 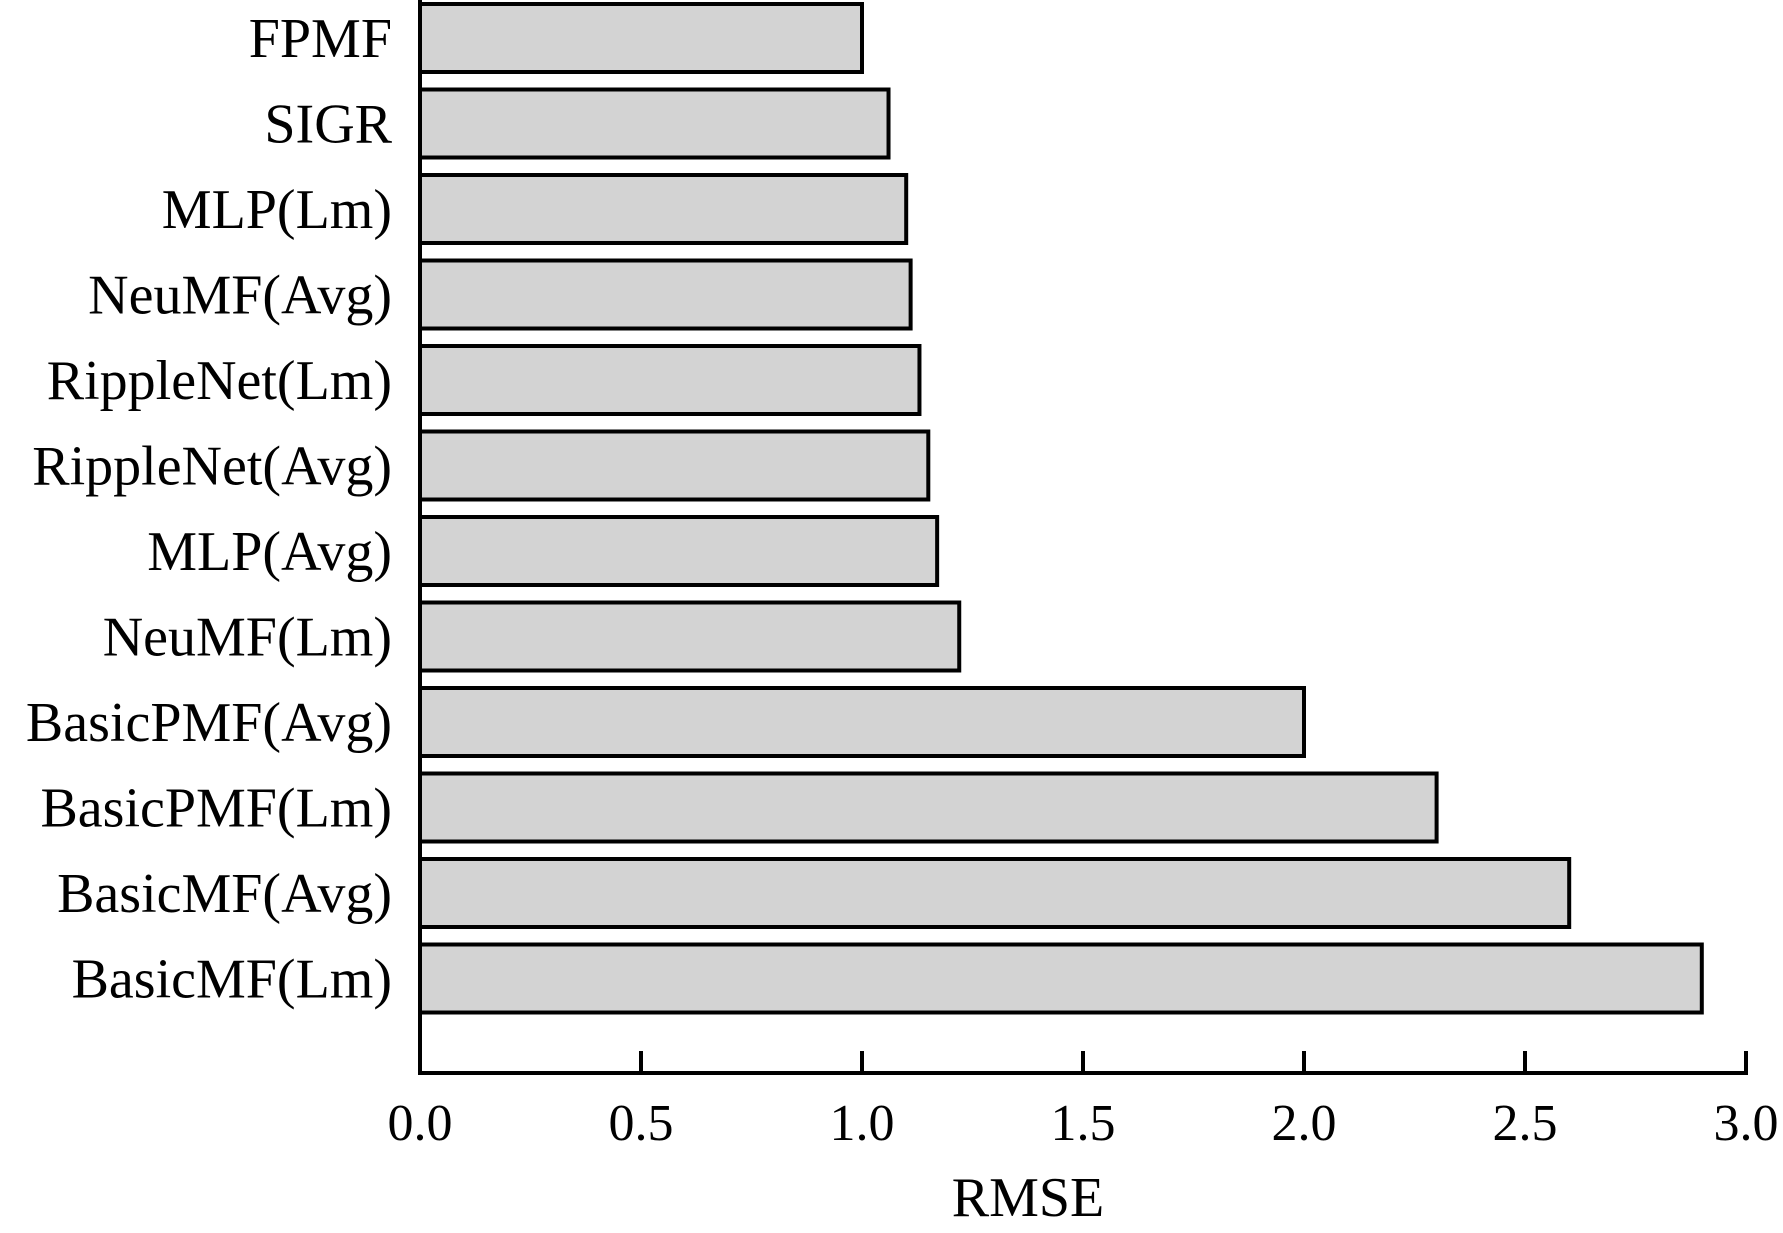 What do you see at coordinates (247, 638) in the screenshot?
I see `category-label-7: NeuMF(Lm)` at bounding box center [247, 638].